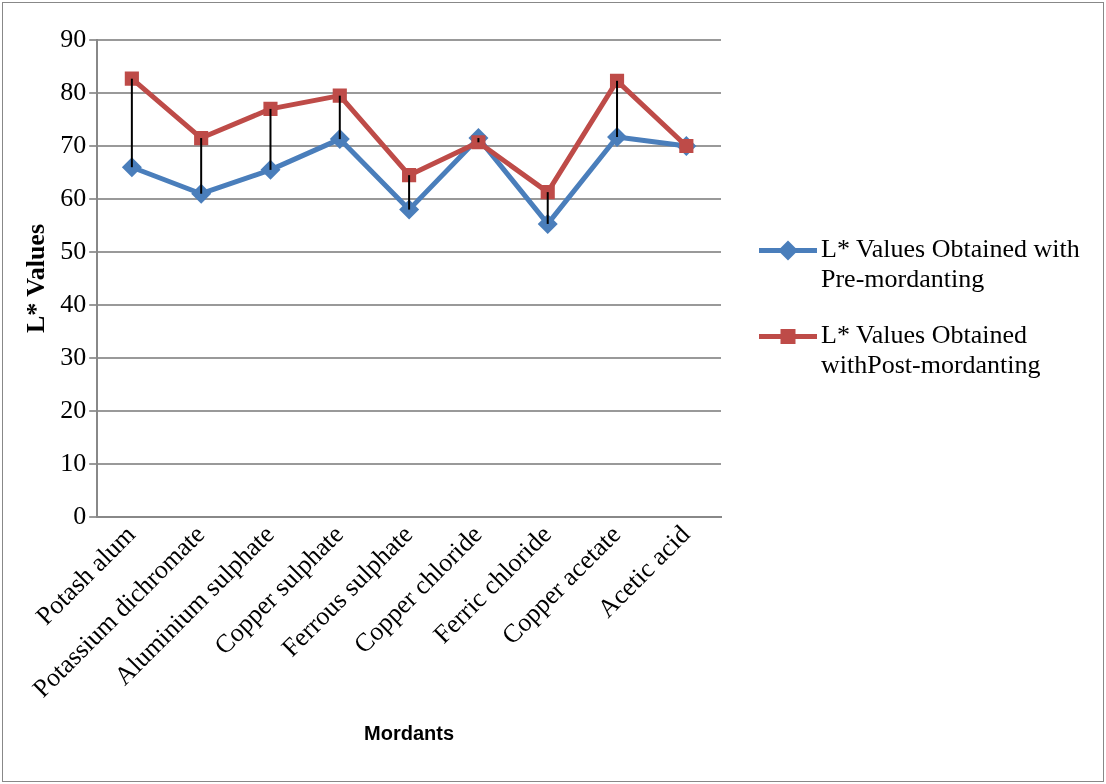 Image resolution: width=1106 pixels, height=784 pixels. Describe the element at coordinates (73, 250) in the screenshot. I see `y-tick-label: 50` at that location.